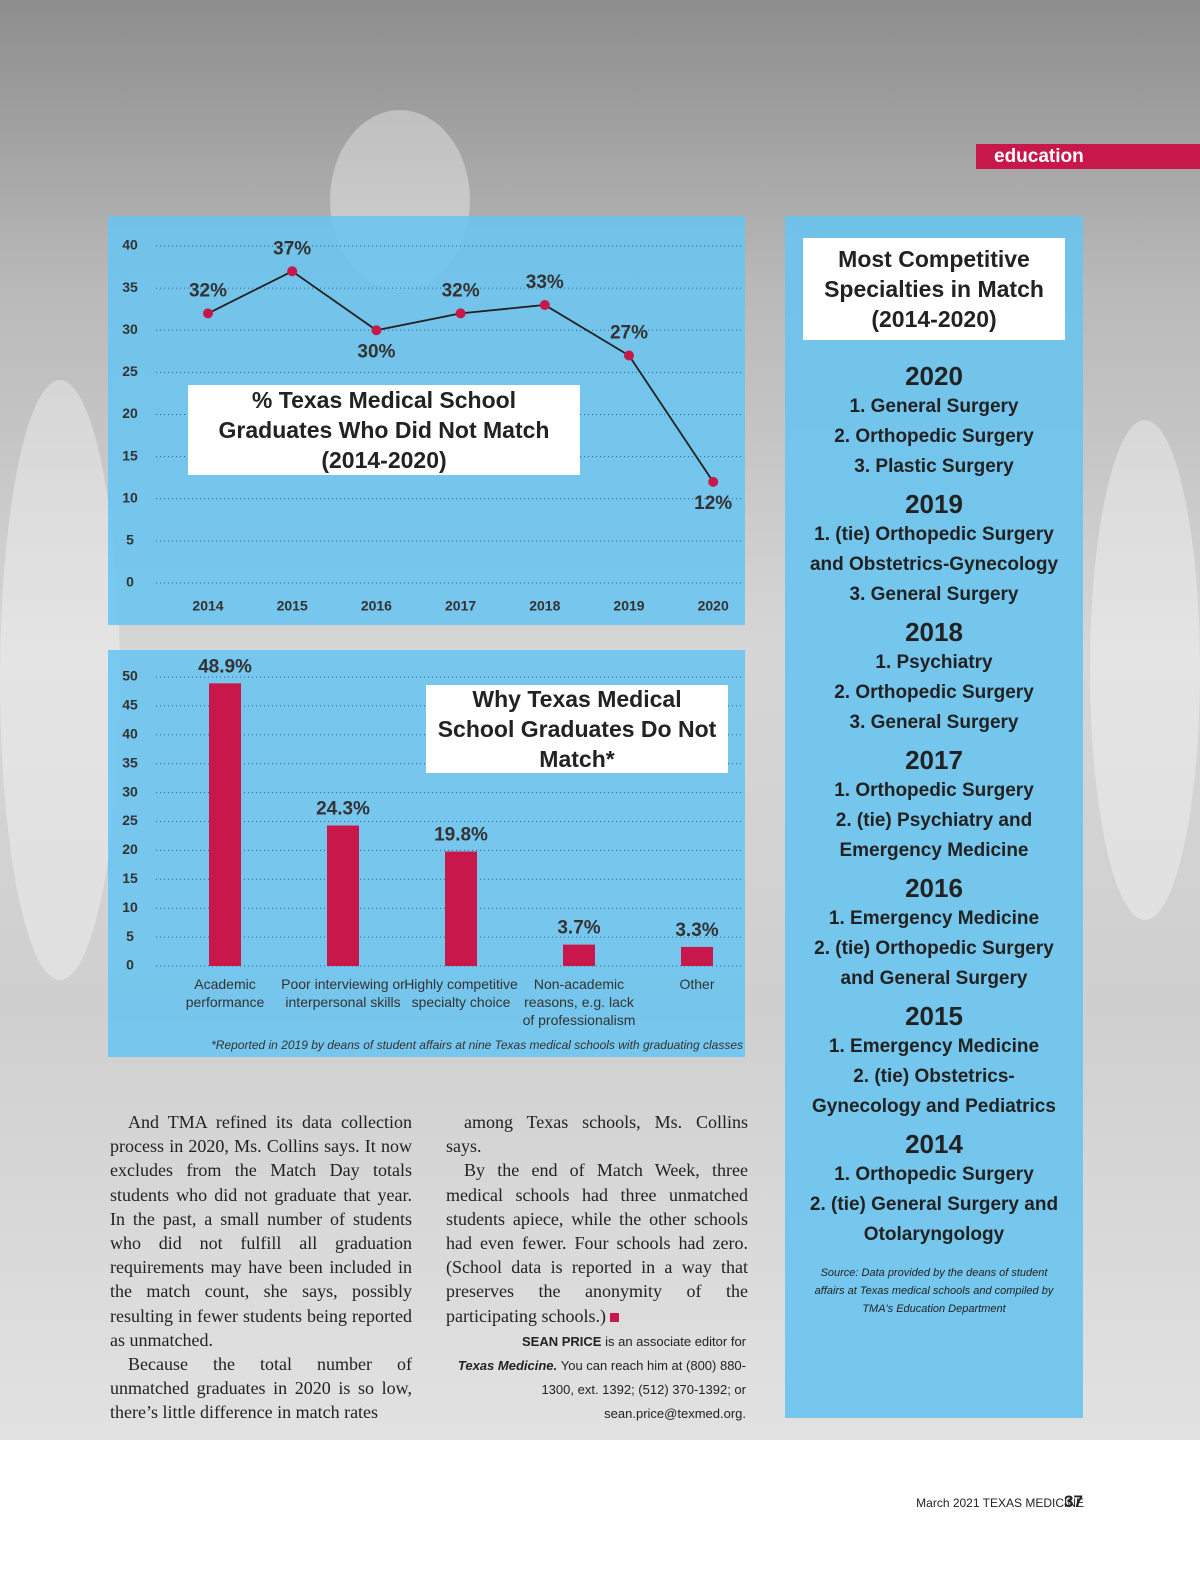 This screenshot has width=1200, height=1580. What do you see at coordinates (597, 1134) in the screenshot?
I see `paragraph: among Texas schools, Ms. Collins says.` at bounding box center [597, 1134].